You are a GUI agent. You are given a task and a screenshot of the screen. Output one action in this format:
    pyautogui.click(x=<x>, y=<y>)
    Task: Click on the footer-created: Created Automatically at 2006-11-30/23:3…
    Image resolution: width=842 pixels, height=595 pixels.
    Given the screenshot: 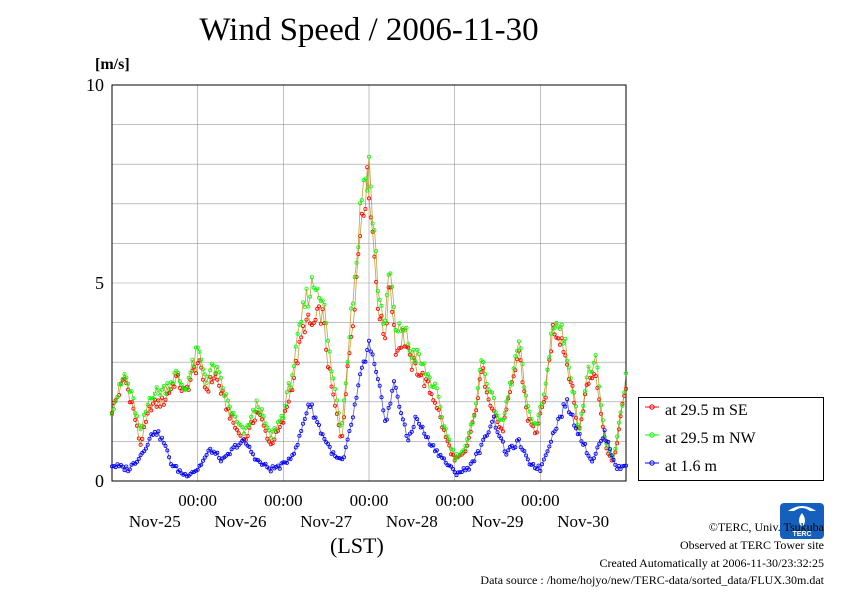 What is the action you would take?
    pyautogui.click(x=711, y=563)
    